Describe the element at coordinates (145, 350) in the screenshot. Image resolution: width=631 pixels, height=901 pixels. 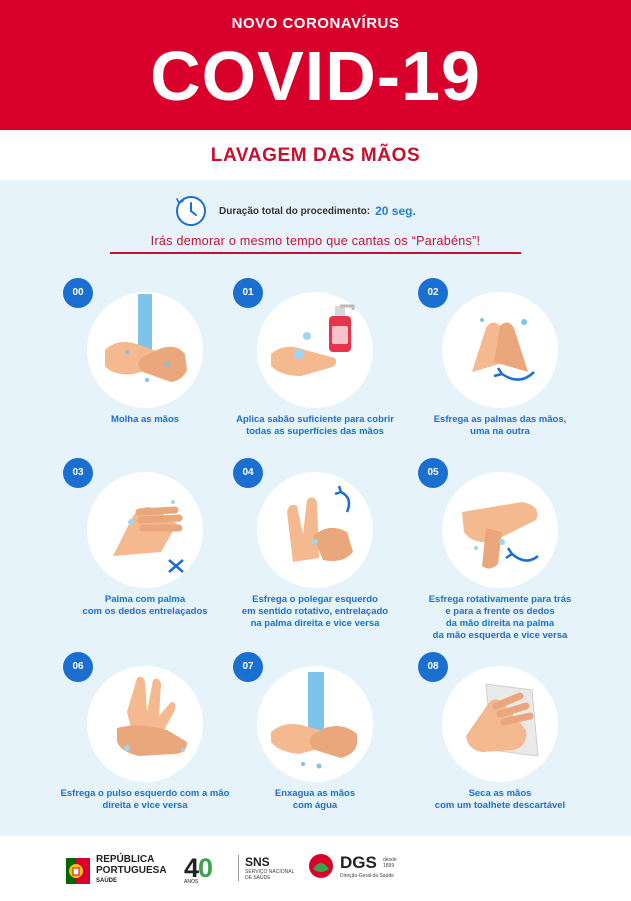
I see `rinse-hands-icon` at that location.